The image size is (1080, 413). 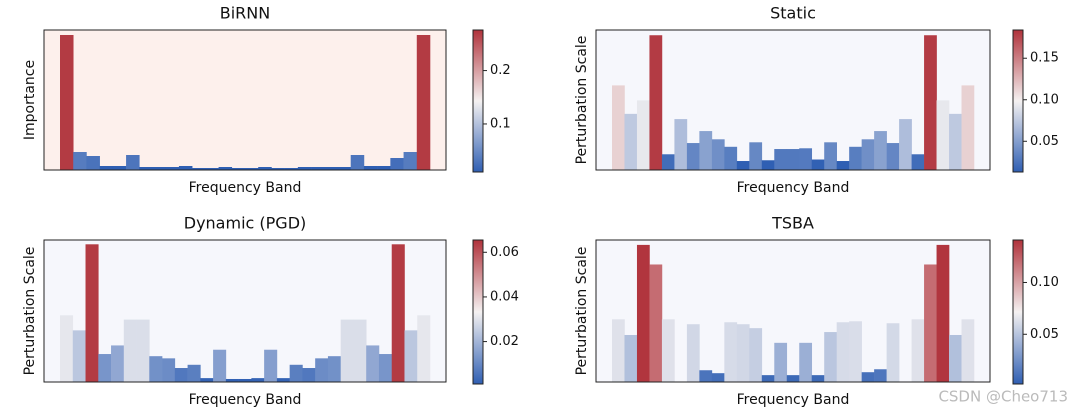 I want to click on watermark: CSDN @Cheo713, so click(x=1003, y=397).